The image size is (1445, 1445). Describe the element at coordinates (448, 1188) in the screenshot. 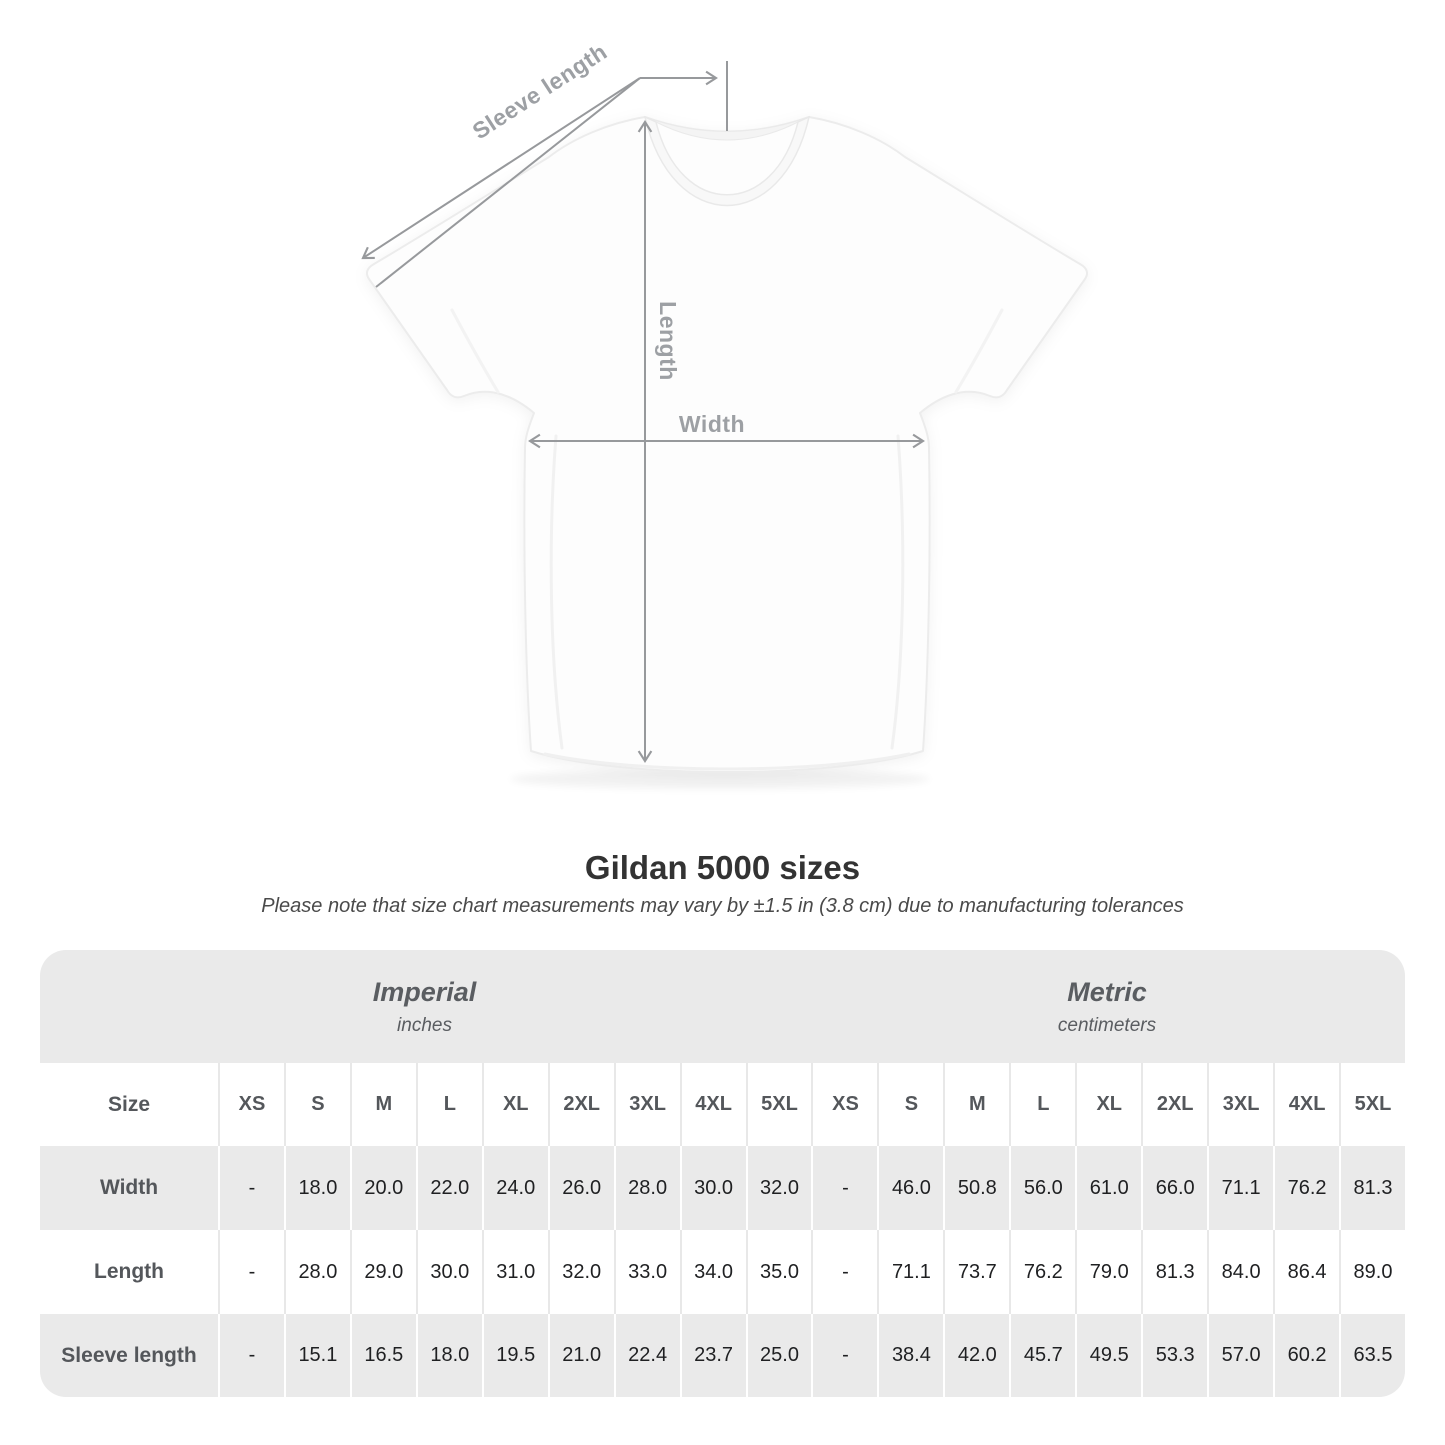

I see `value-cell: 22.0` at that location.